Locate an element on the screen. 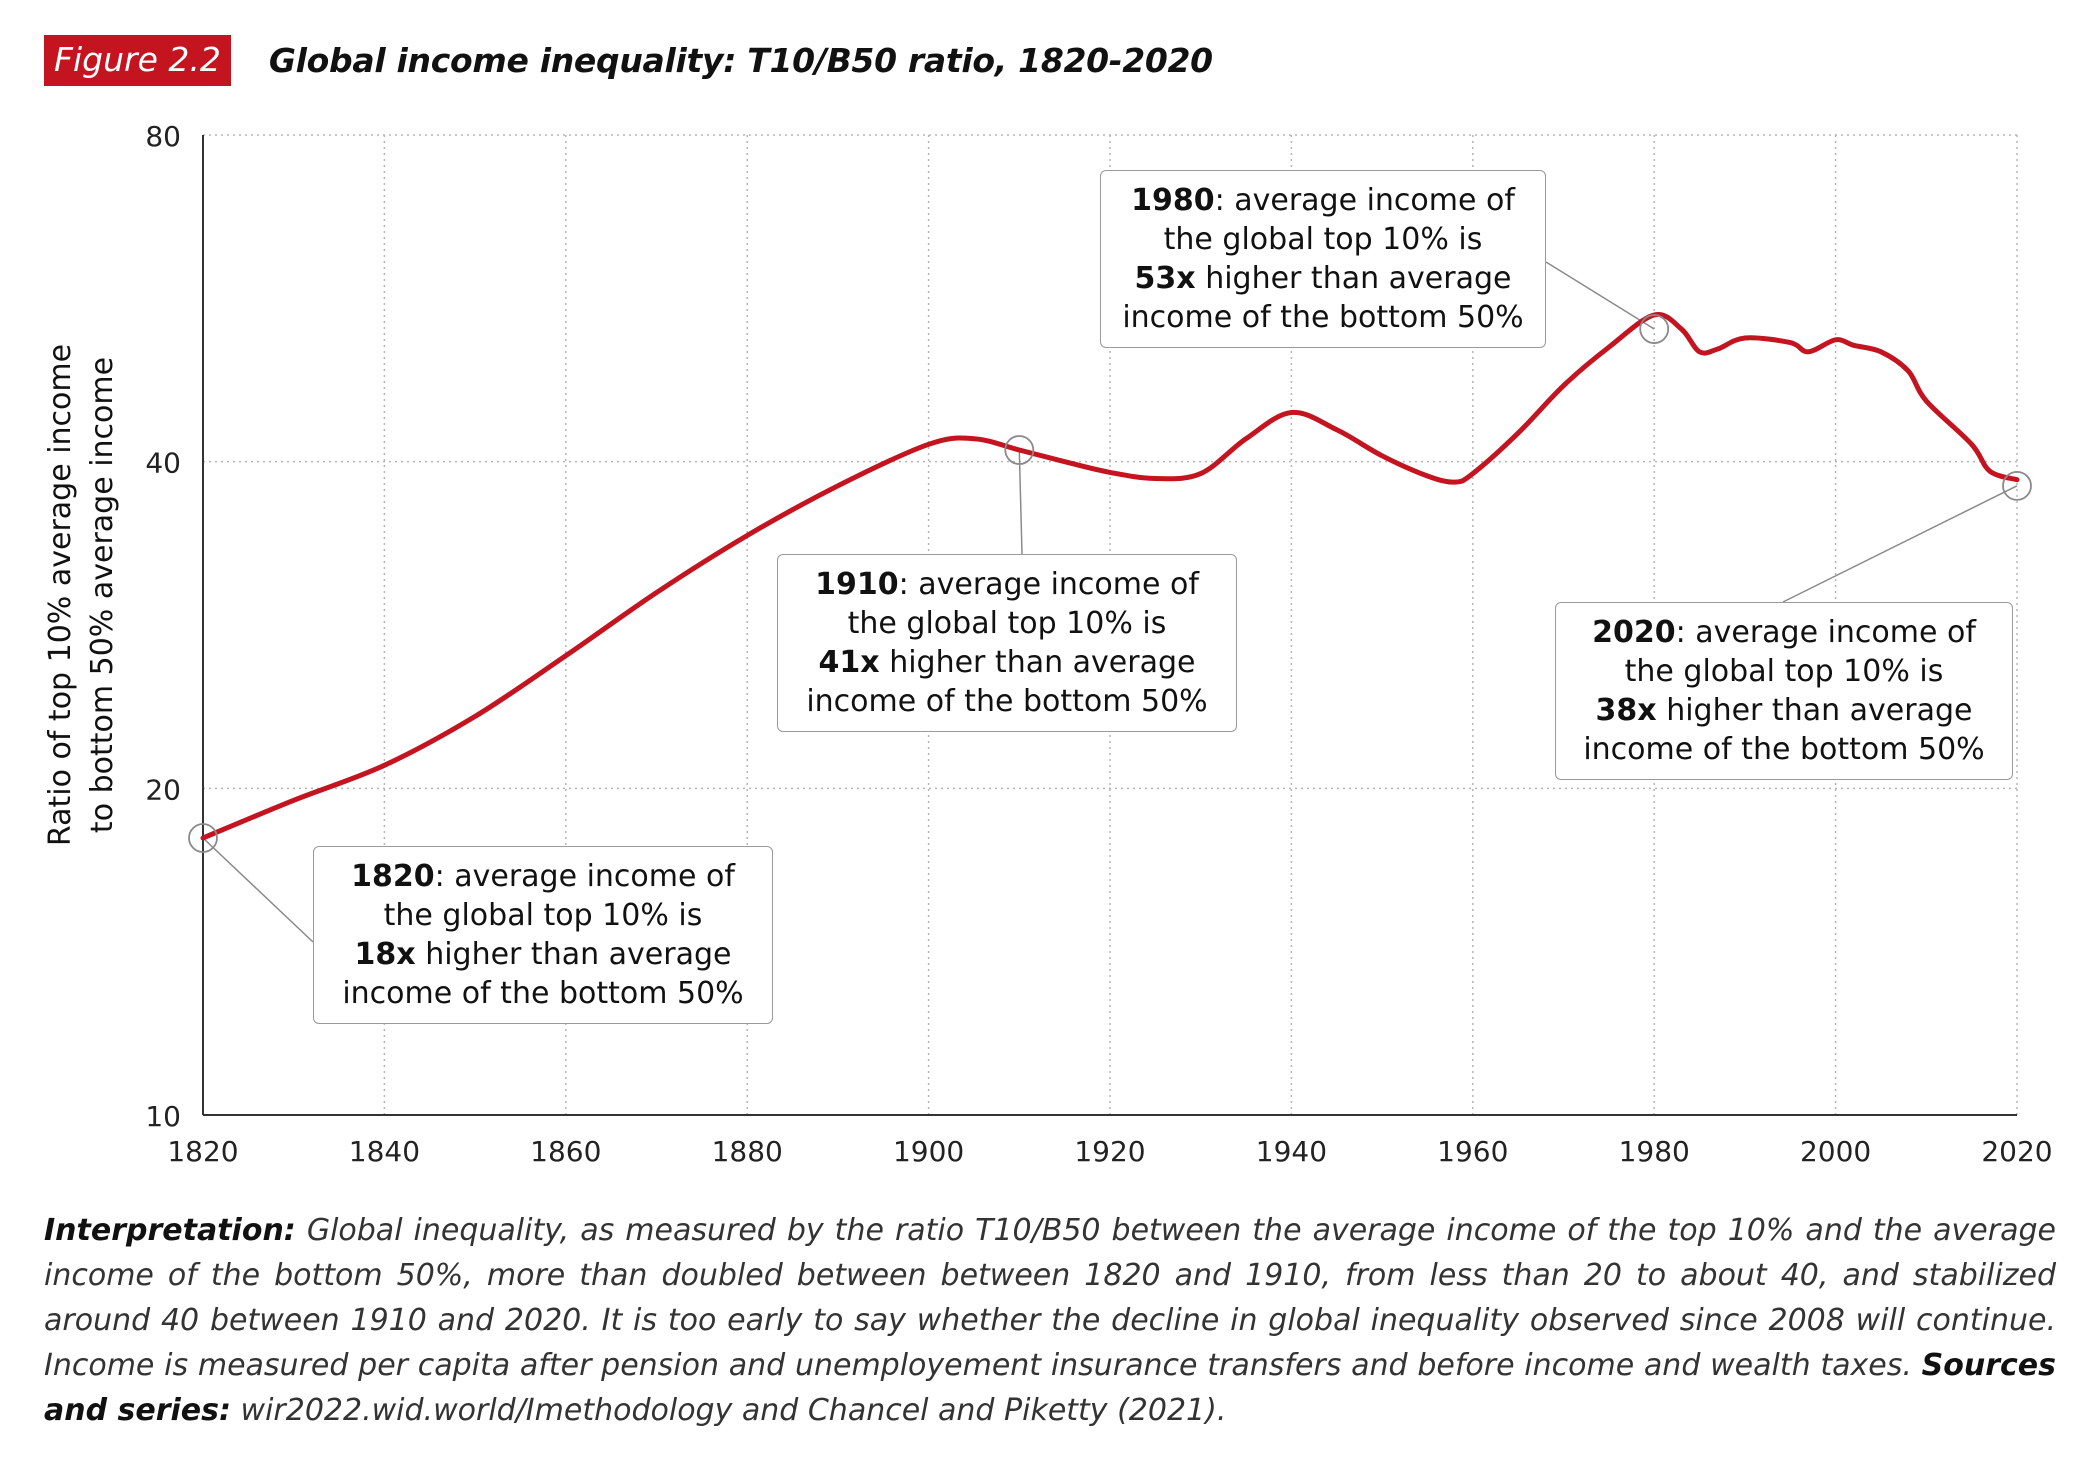  x-tick-label: 1860 is located at coordinates (565, 1151).